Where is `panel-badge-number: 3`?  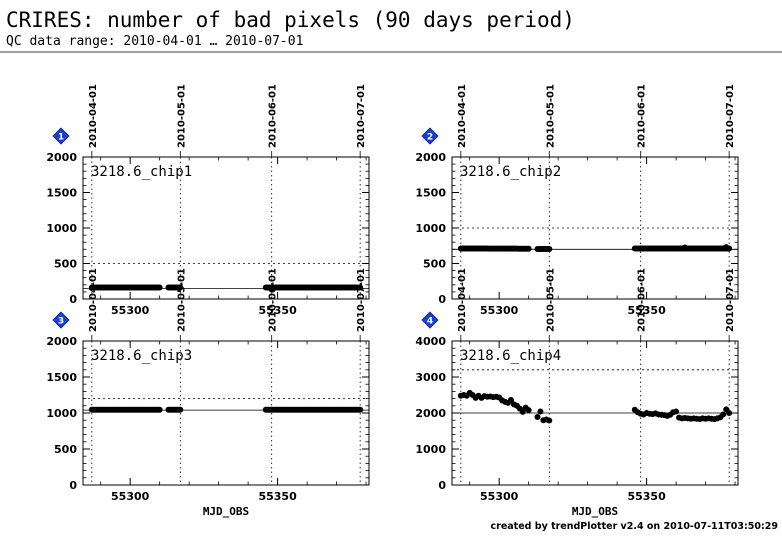
panel-badge-number: 3 is located at coordinates (61, 322).